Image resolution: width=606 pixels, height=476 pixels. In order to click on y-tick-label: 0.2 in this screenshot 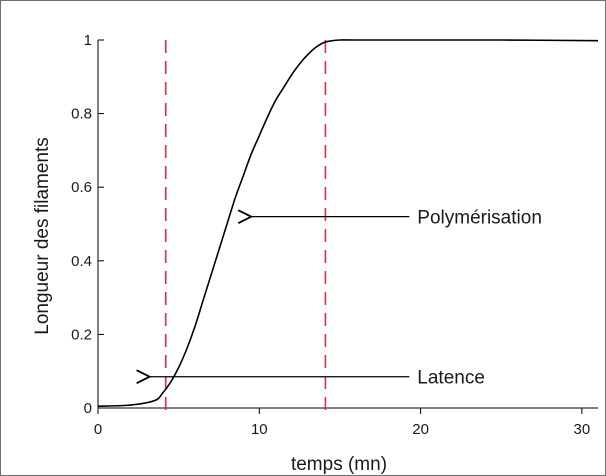, I will do `click(81, 334)`.